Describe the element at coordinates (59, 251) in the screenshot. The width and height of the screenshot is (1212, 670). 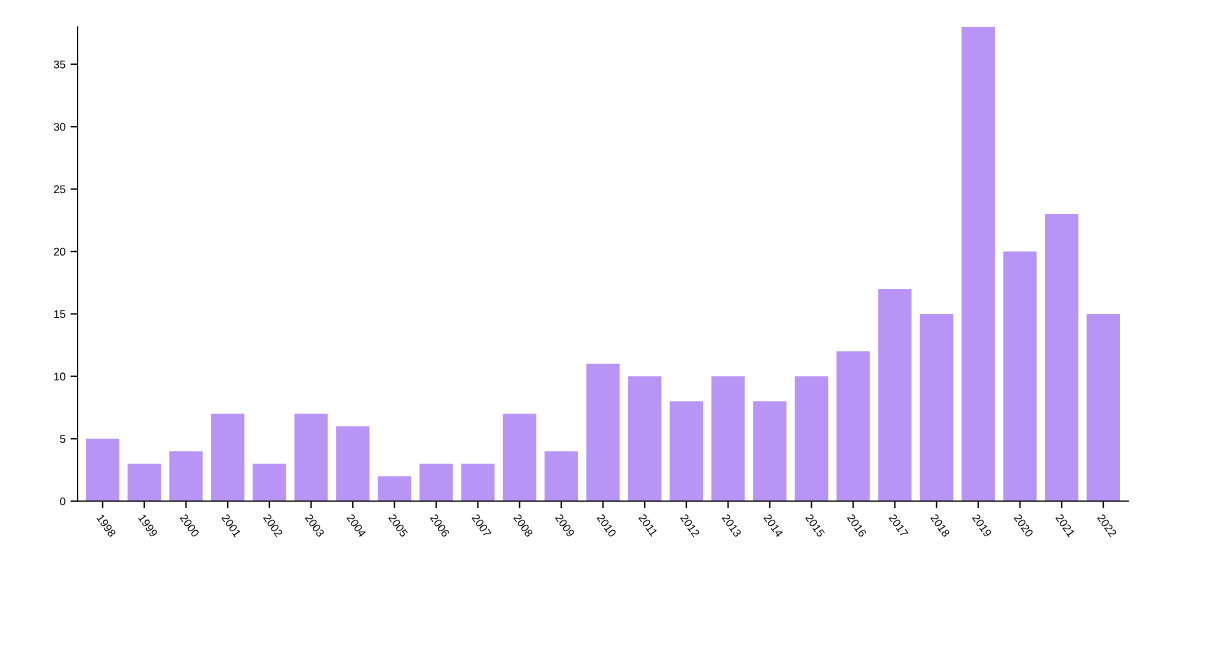
I see `y-tick-label: 20` at that location.